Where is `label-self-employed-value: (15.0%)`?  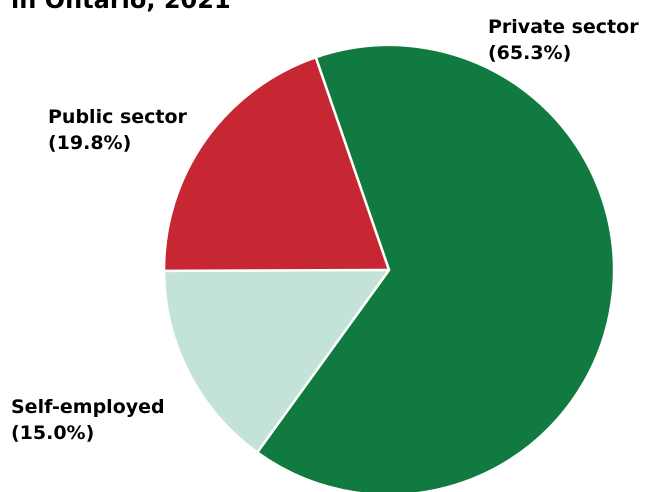
label-self-employed-value: (15.0%) is located at coordinates (53, 433).